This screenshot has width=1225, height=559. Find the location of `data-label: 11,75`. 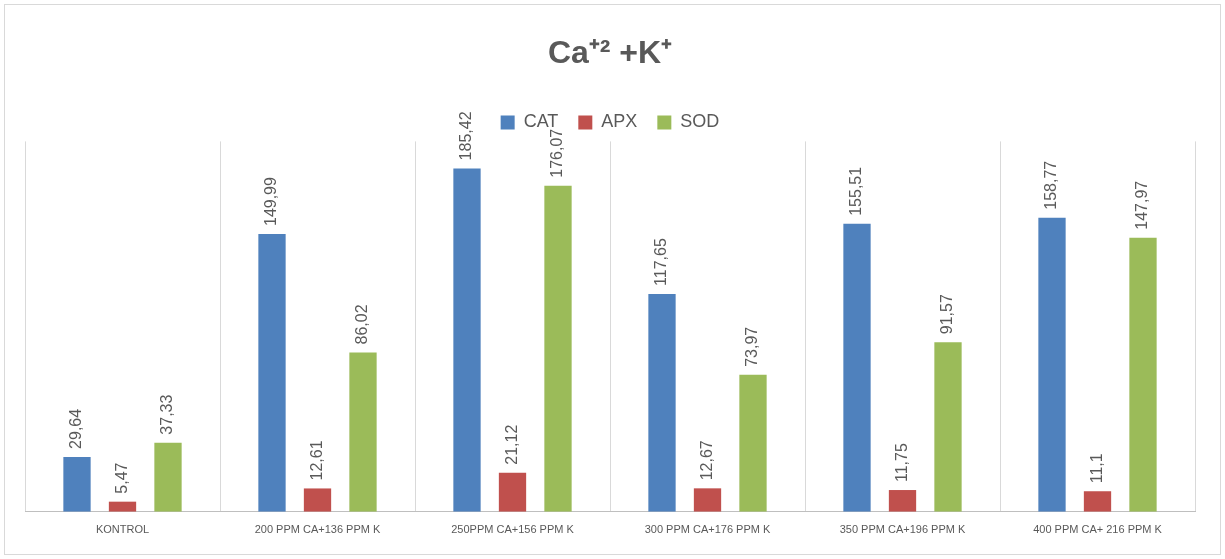

data-label: 11,75 is located at coordinates (901, 463).